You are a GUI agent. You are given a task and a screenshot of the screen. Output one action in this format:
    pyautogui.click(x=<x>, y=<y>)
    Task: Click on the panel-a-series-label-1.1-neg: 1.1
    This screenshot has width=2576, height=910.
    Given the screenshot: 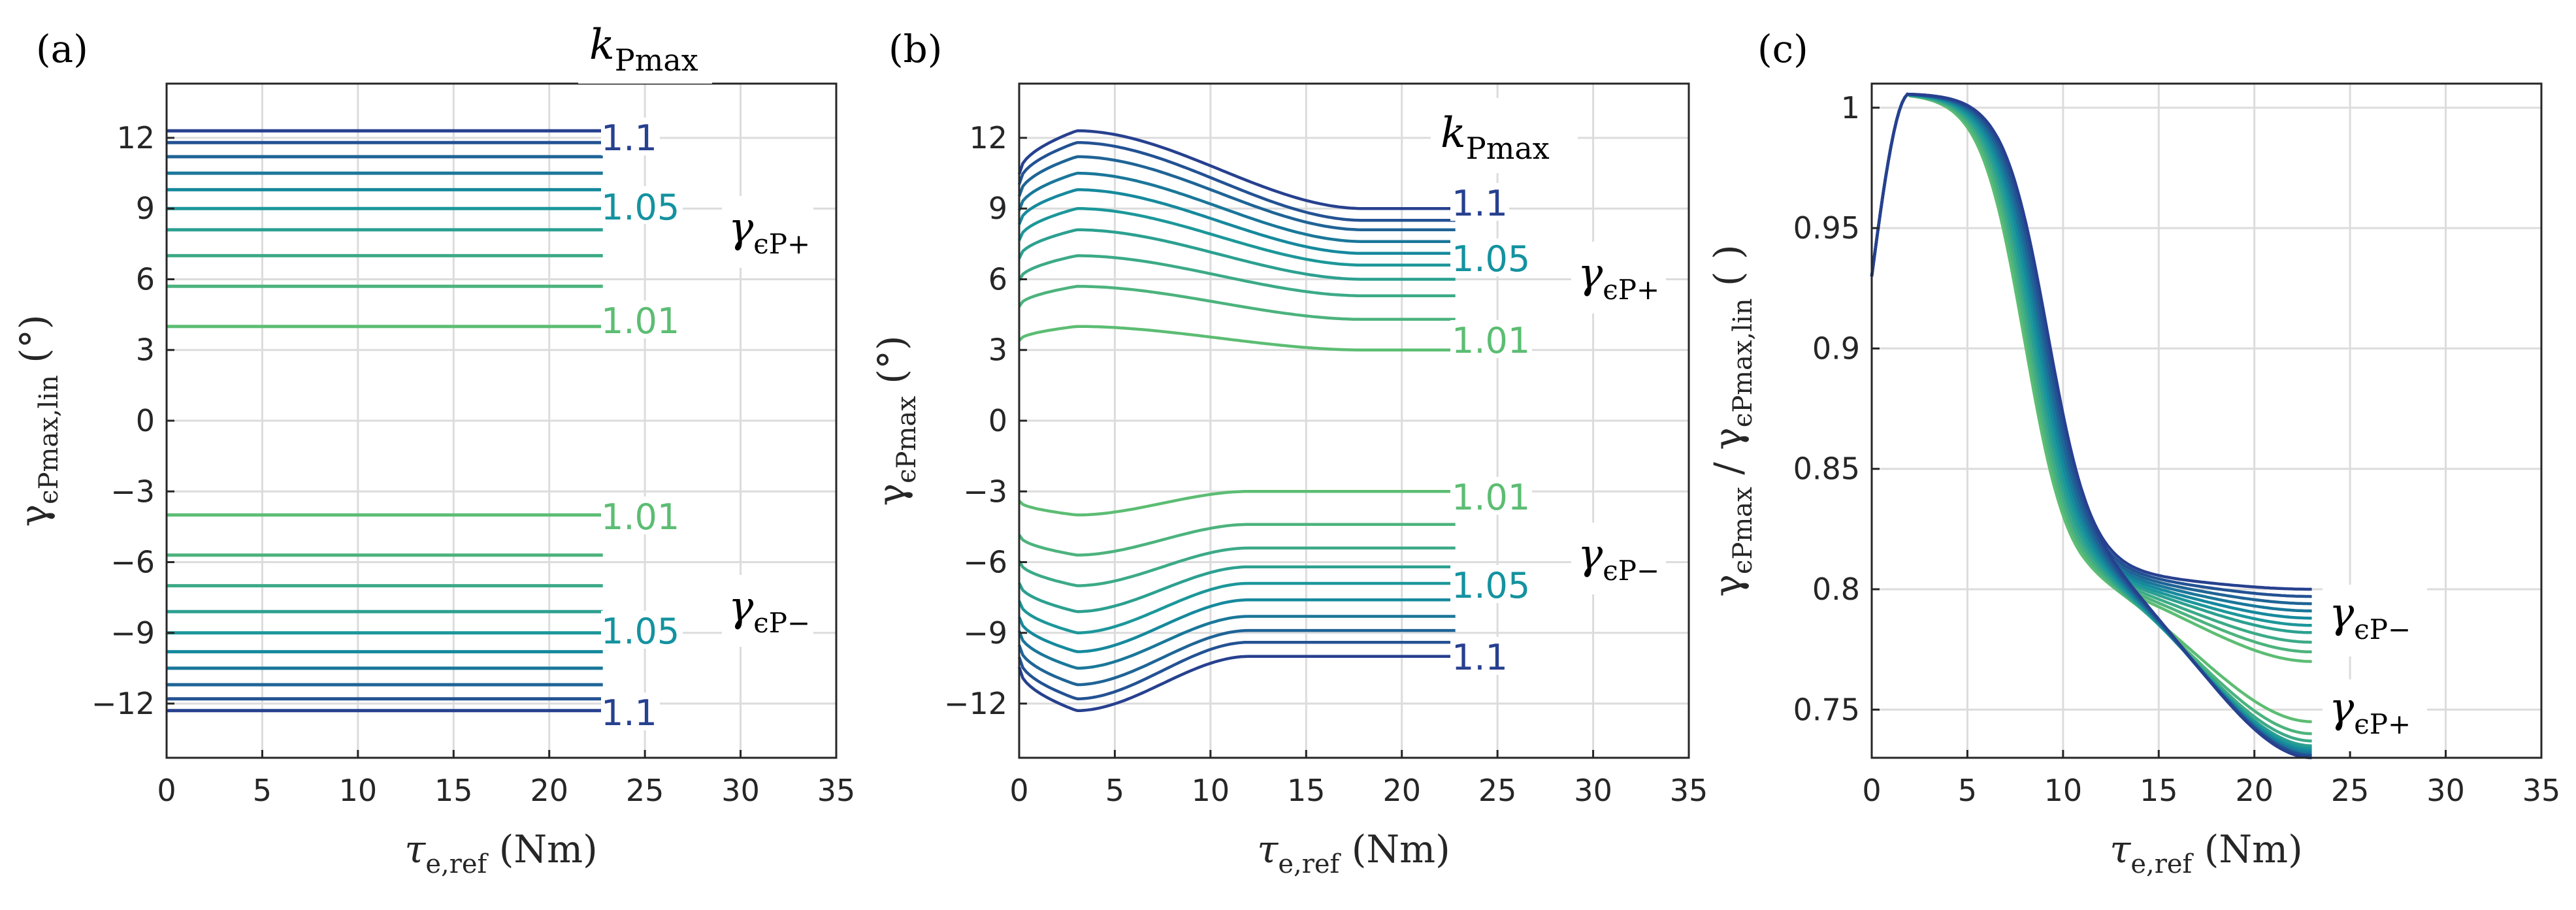 What is the action you would take?
    pyautogui.click(x=629, y=713)
    